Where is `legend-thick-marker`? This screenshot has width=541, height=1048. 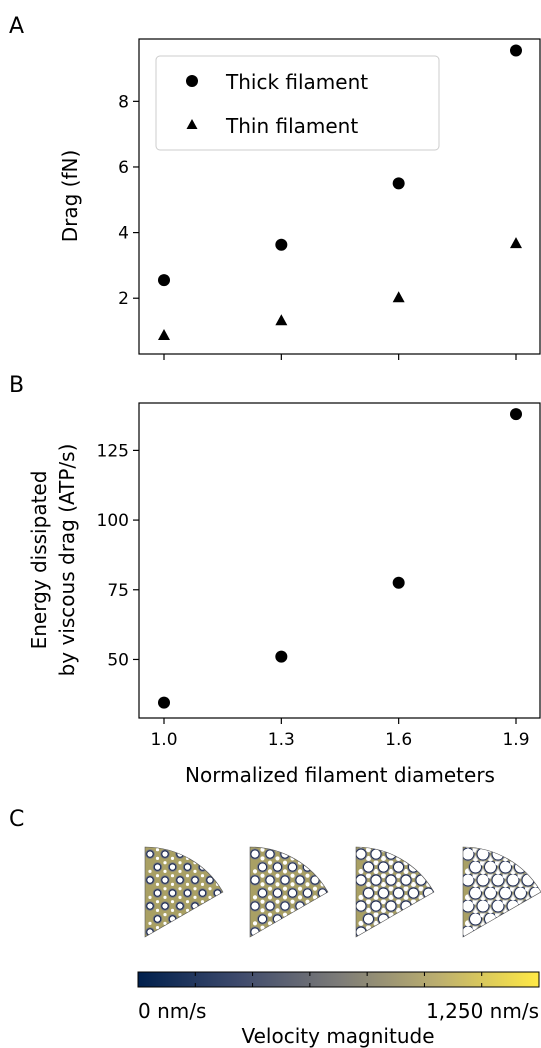 legend-thick-marker is located at coordinates (192, 81).